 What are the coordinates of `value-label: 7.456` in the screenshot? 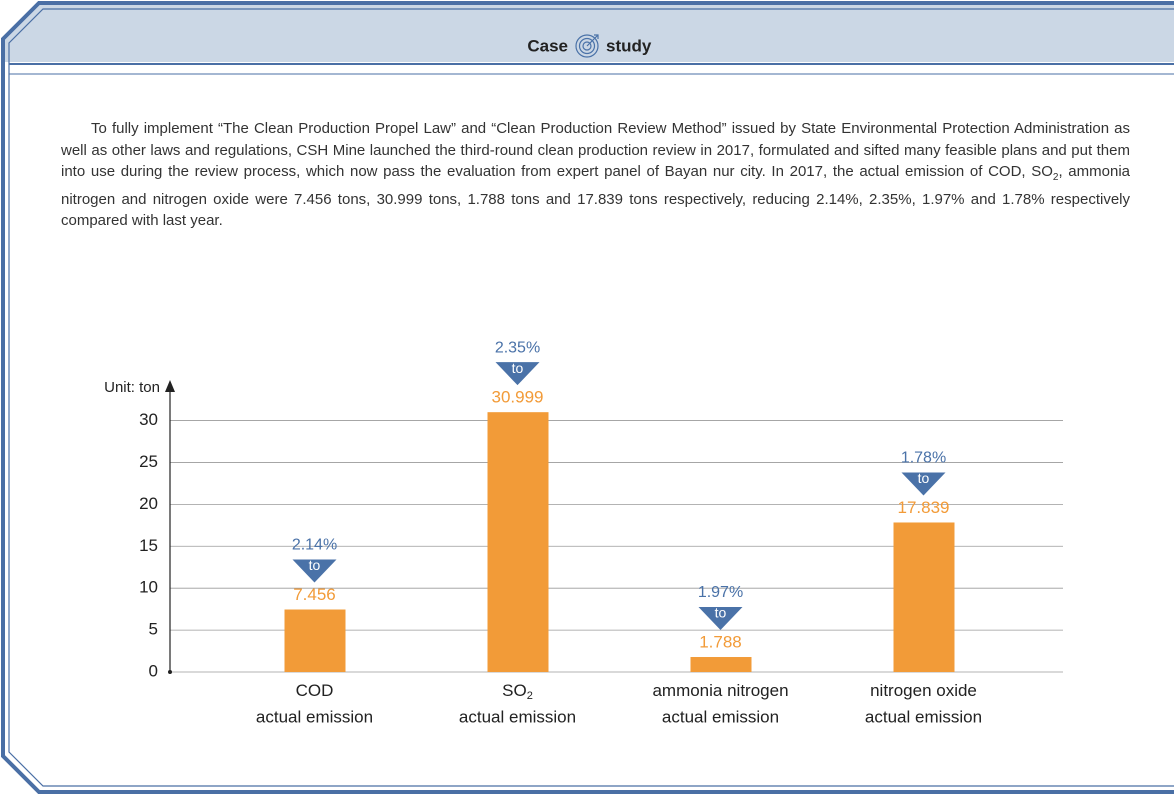 It's located at (314, 594).